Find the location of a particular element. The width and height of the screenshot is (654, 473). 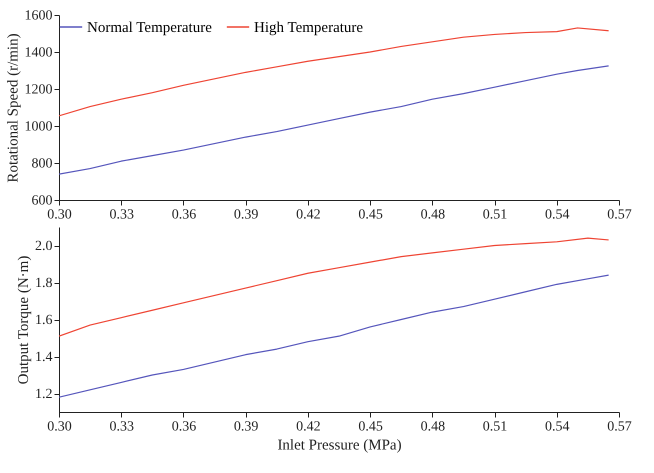

y-tick-label: 1600 is located at coordinates (38, 16).